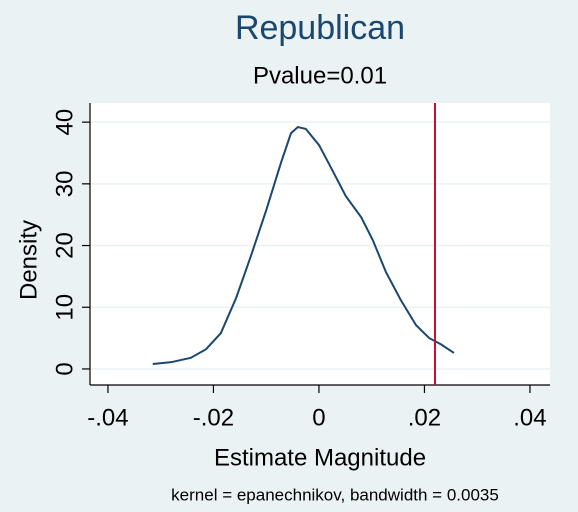  What do you see at coordinates (107, 417) in the screenshot?
I see `x-tick-label: -.04` at bounding box center [107, 417].